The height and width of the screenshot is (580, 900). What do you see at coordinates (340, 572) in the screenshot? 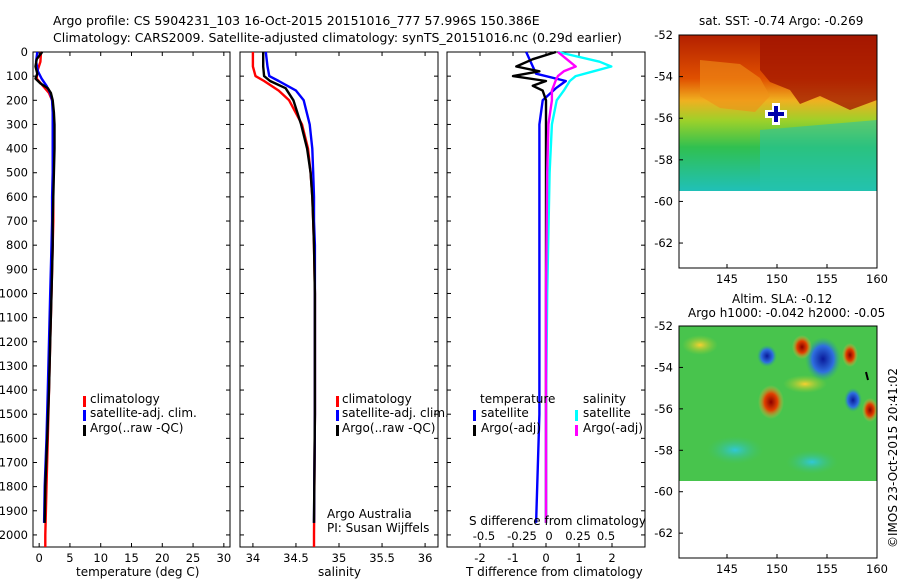
I see `salinity-xlabel: salinity` at bounding box center [340, 572].